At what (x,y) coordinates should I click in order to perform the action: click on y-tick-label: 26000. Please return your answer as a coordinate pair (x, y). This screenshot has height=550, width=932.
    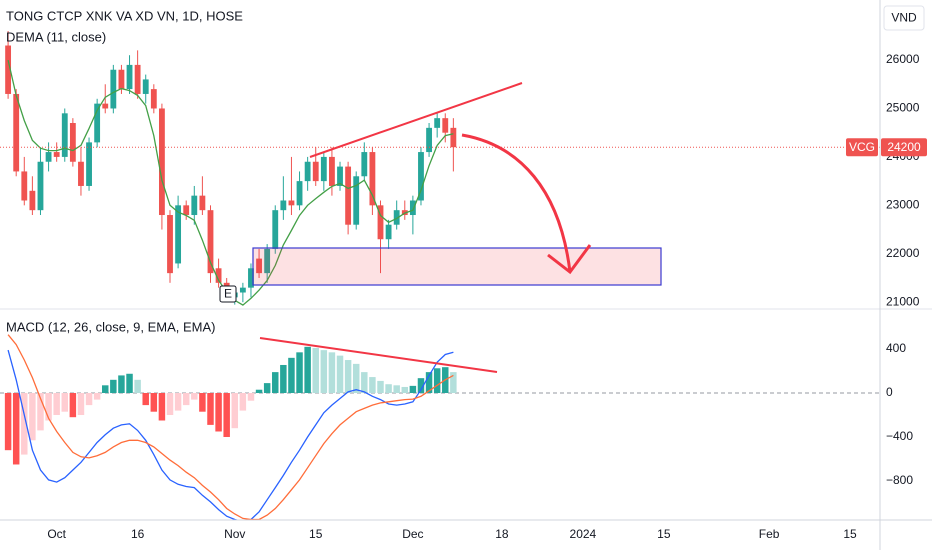
    Looking at the image, I should click on (903, 59).